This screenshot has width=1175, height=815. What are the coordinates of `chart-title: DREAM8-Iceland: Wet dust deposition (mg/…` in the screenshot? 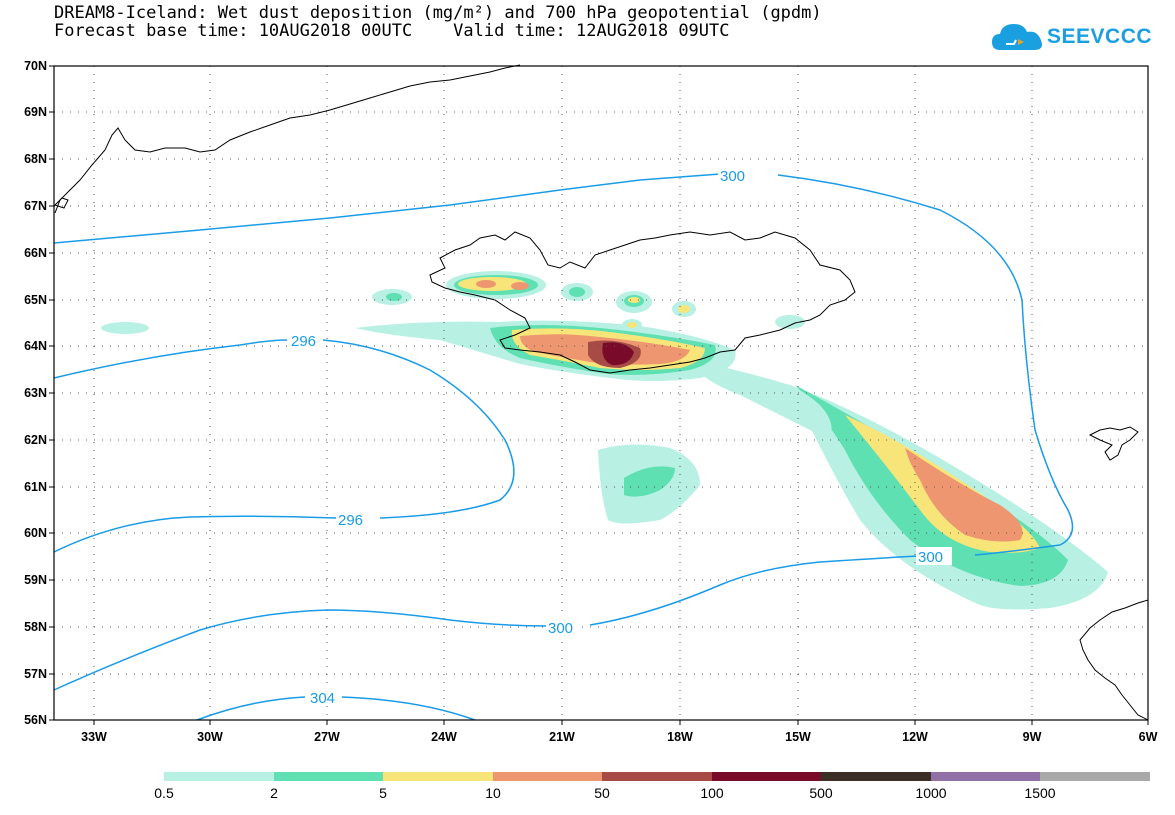 It's located at (438, 13).